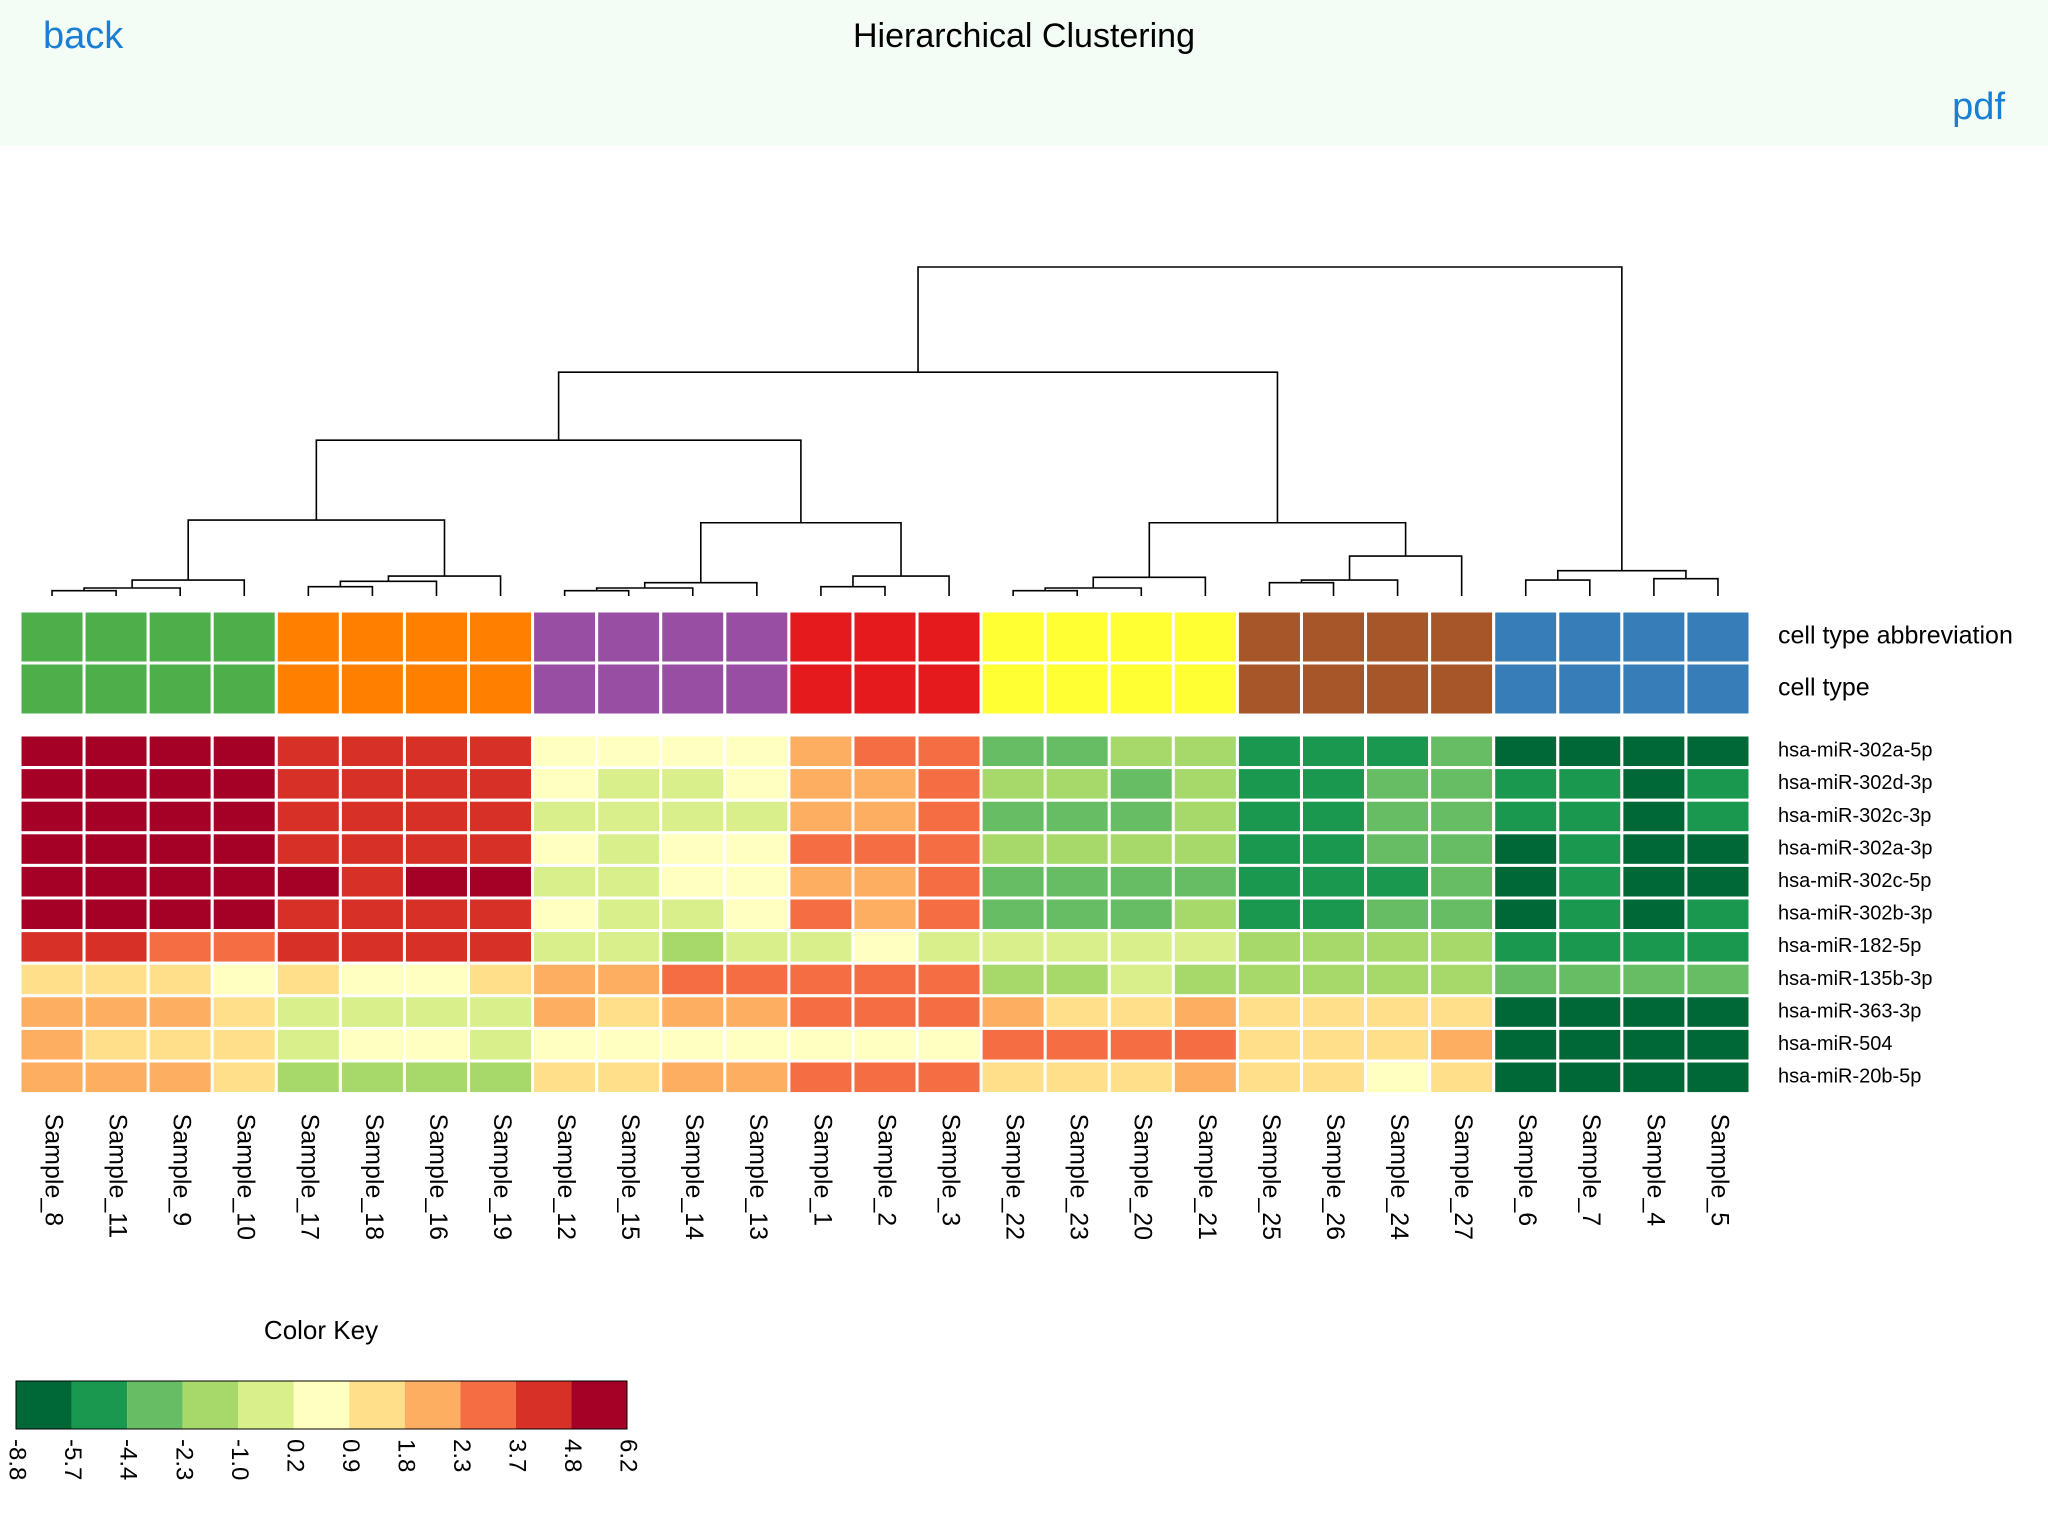 The image size is (2048, 1536). What do you see at coordinates (1655, 1170) in the screenshot?
I see `column-label: Sample_4` at bounding box center [1655, 1170].